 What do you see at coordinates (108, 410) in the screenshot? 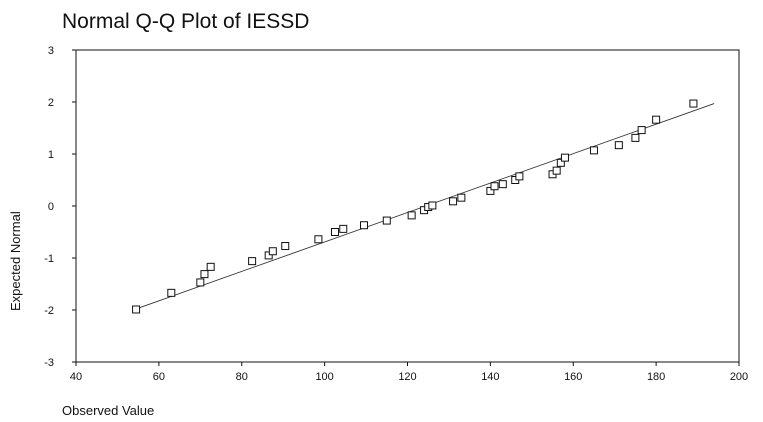
I see `x-axis-label: Observed Value` at bounding box center [108, 410].